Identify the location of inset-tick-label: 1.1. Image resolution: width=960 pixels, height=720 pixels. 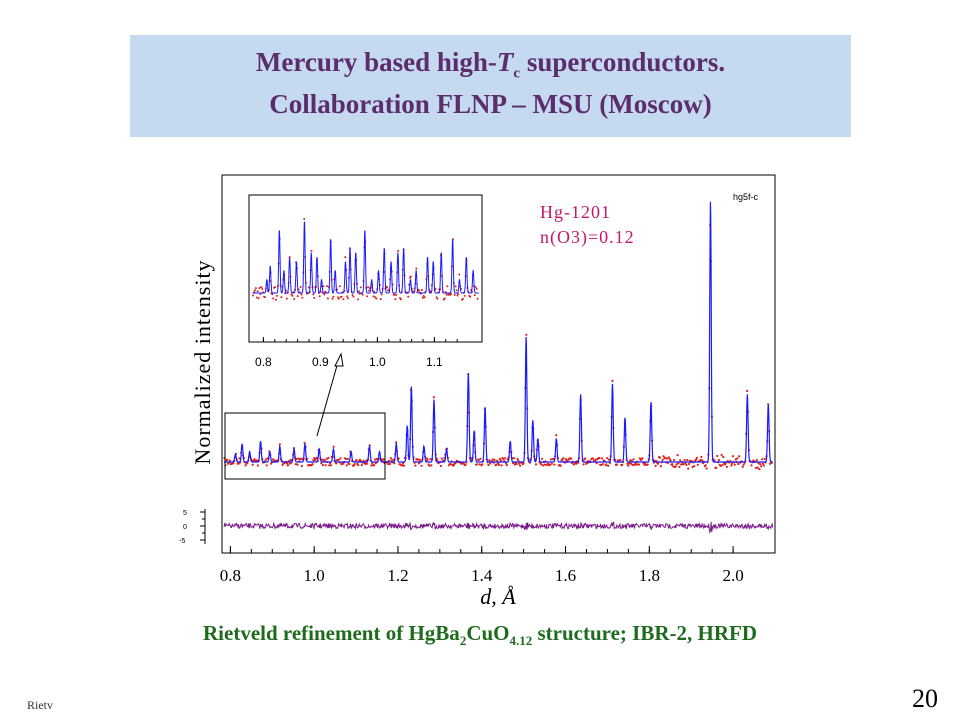
(434, 362).